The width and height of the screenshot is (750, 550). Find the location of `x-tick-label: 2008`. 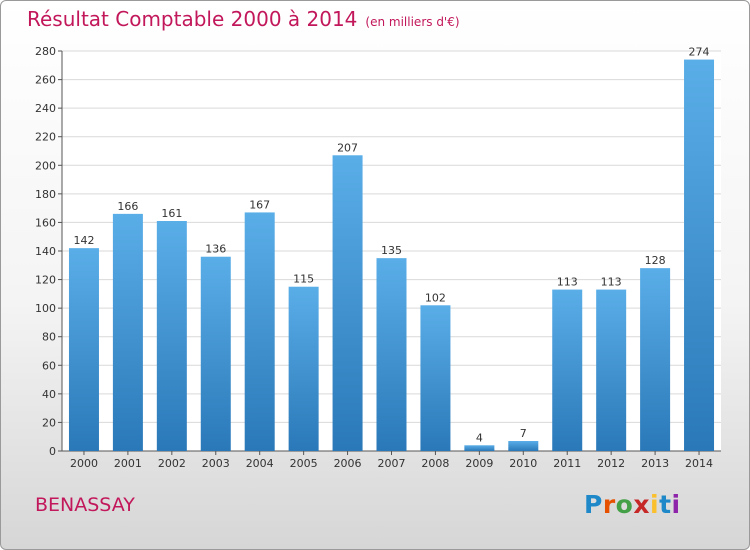

x-tick-label: 2008 is located at coordinates (435, 463).